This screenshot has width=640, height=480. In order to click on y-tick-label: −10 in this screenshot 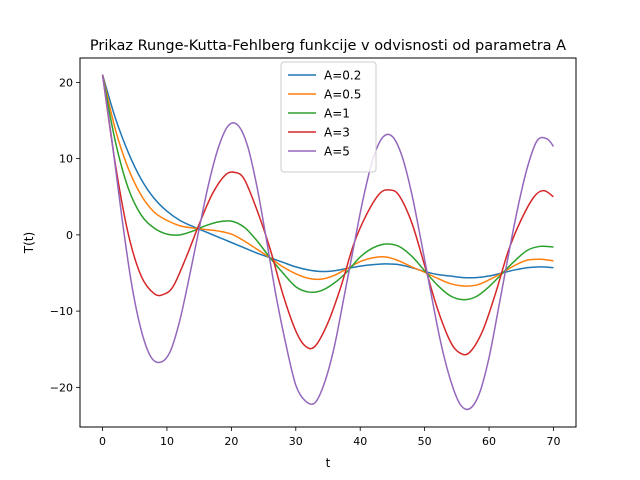, I will do `click(61, 311)`.